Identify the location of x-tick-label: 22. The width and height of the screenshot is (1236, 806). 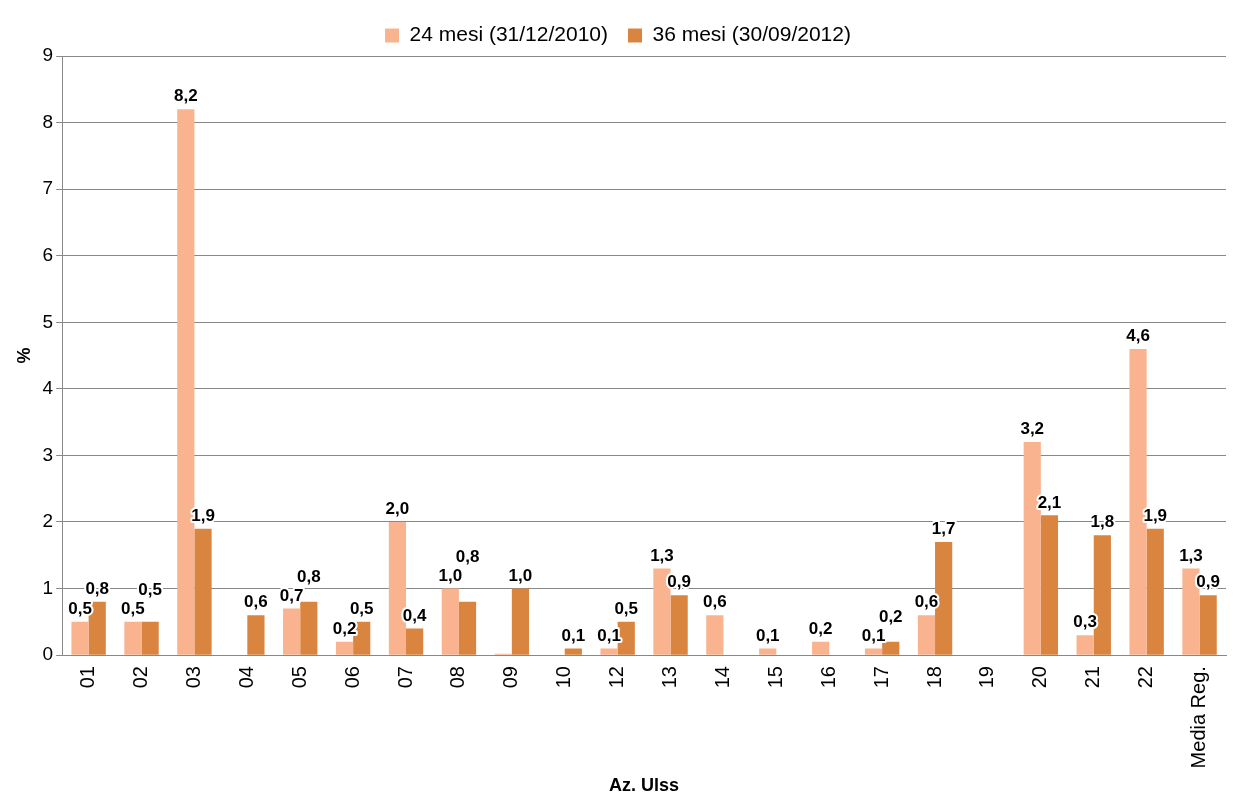
(1145, 677).